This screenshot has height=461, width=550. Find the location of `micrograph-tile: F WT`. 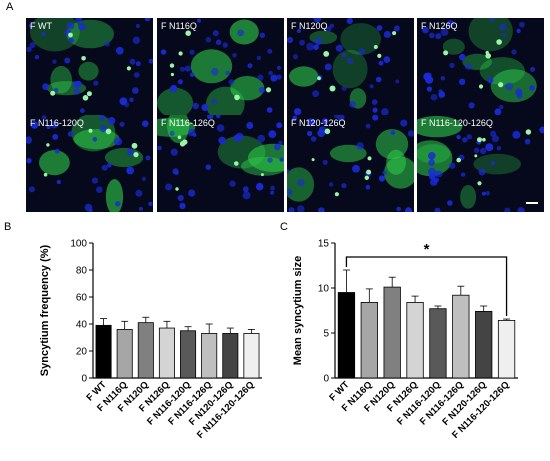

micrograph-tile: F WT is located at coordinates (89, 66).